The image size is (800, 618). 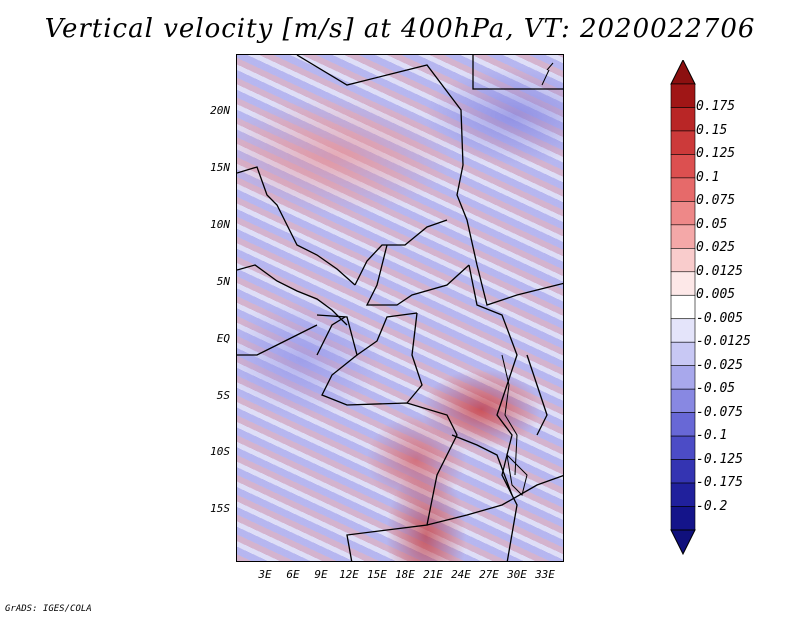 What do you see at coordinates (223, 281) in the screenshot?
I see `lat-label-5n: 5N` at bounding box center [223, 281].